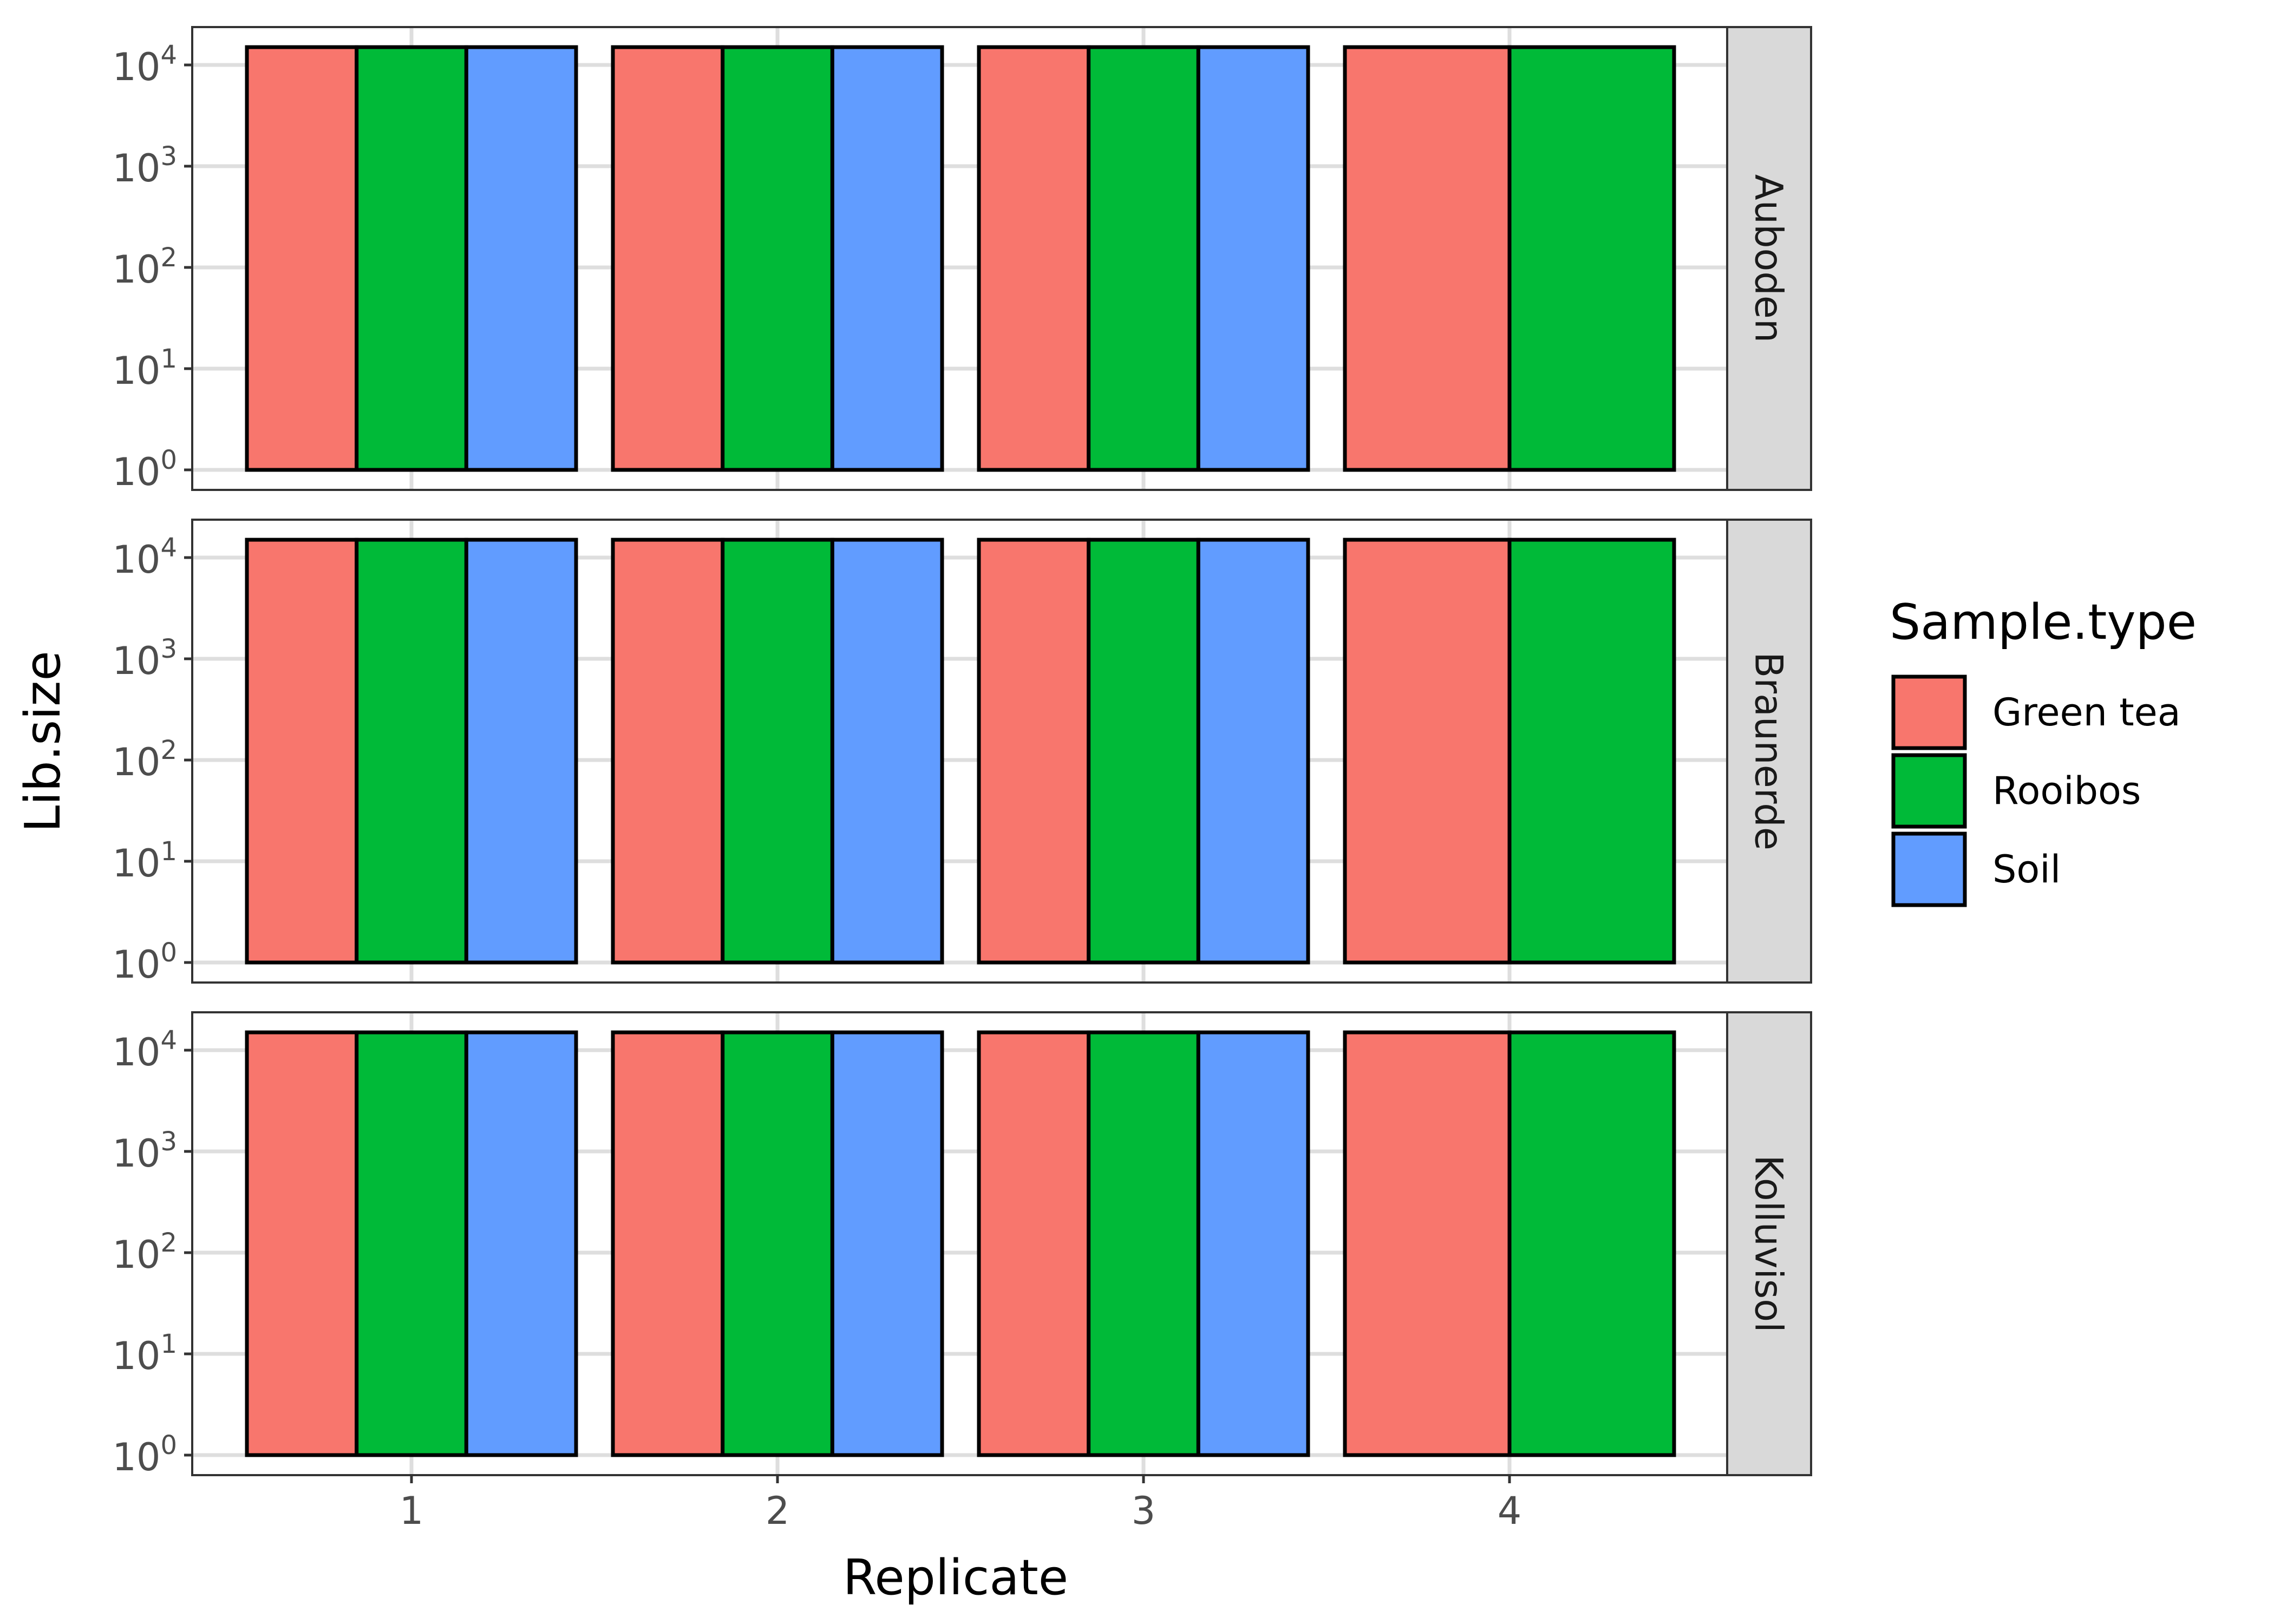  What do you see at coordinates (1929, 791) in the screenshot?
I see `legend-key-rooibos` at bounding box center [1929, 791].